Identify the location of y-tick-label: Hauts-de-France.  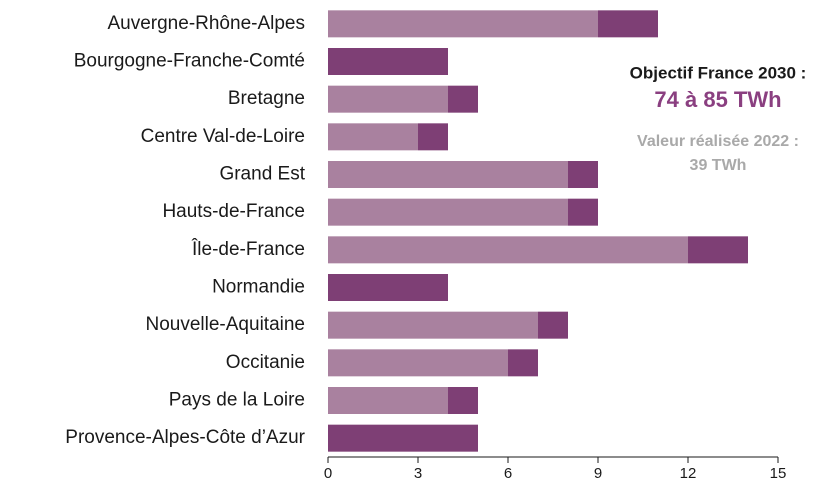
(233, 211).